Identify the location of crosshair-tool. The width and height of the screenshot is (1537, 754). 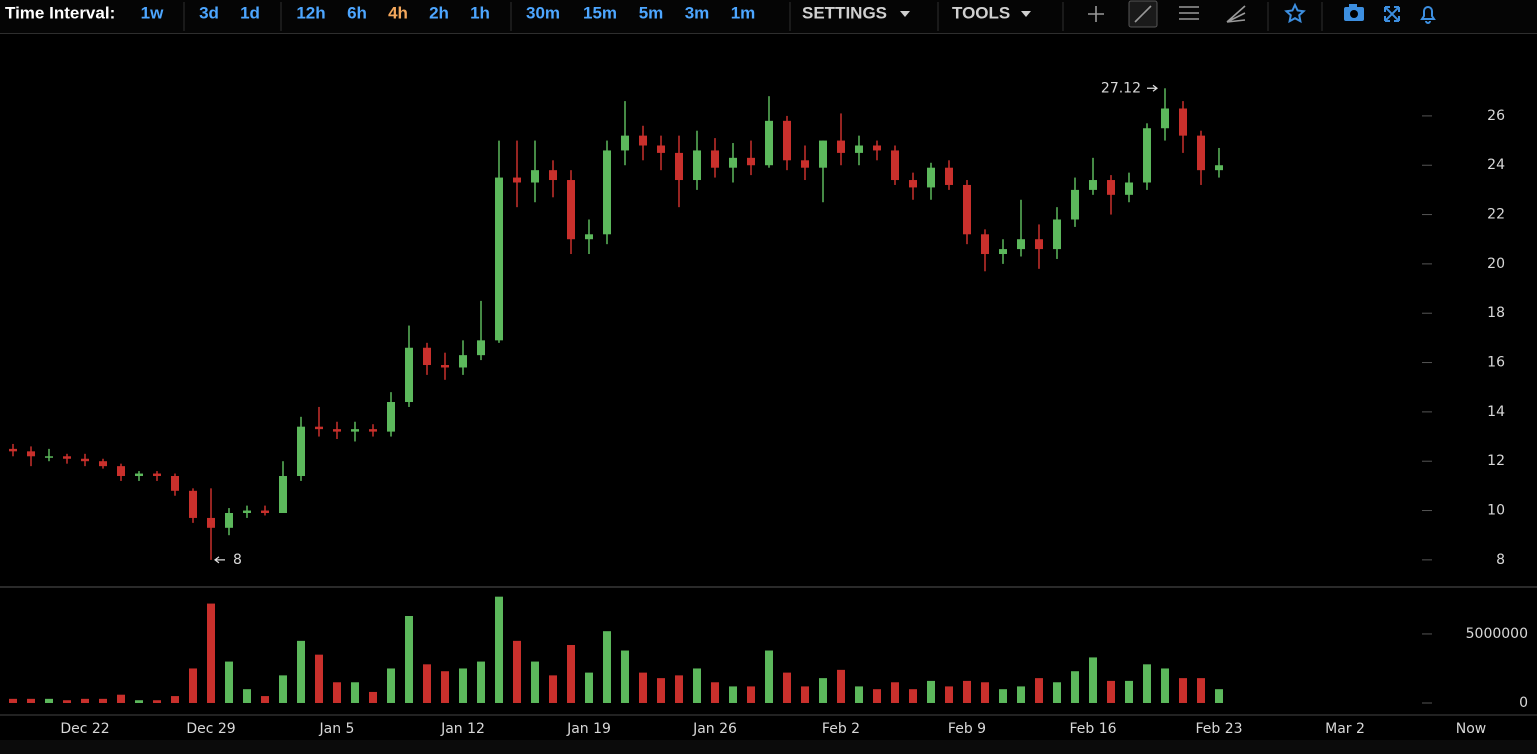
(1096, 14).